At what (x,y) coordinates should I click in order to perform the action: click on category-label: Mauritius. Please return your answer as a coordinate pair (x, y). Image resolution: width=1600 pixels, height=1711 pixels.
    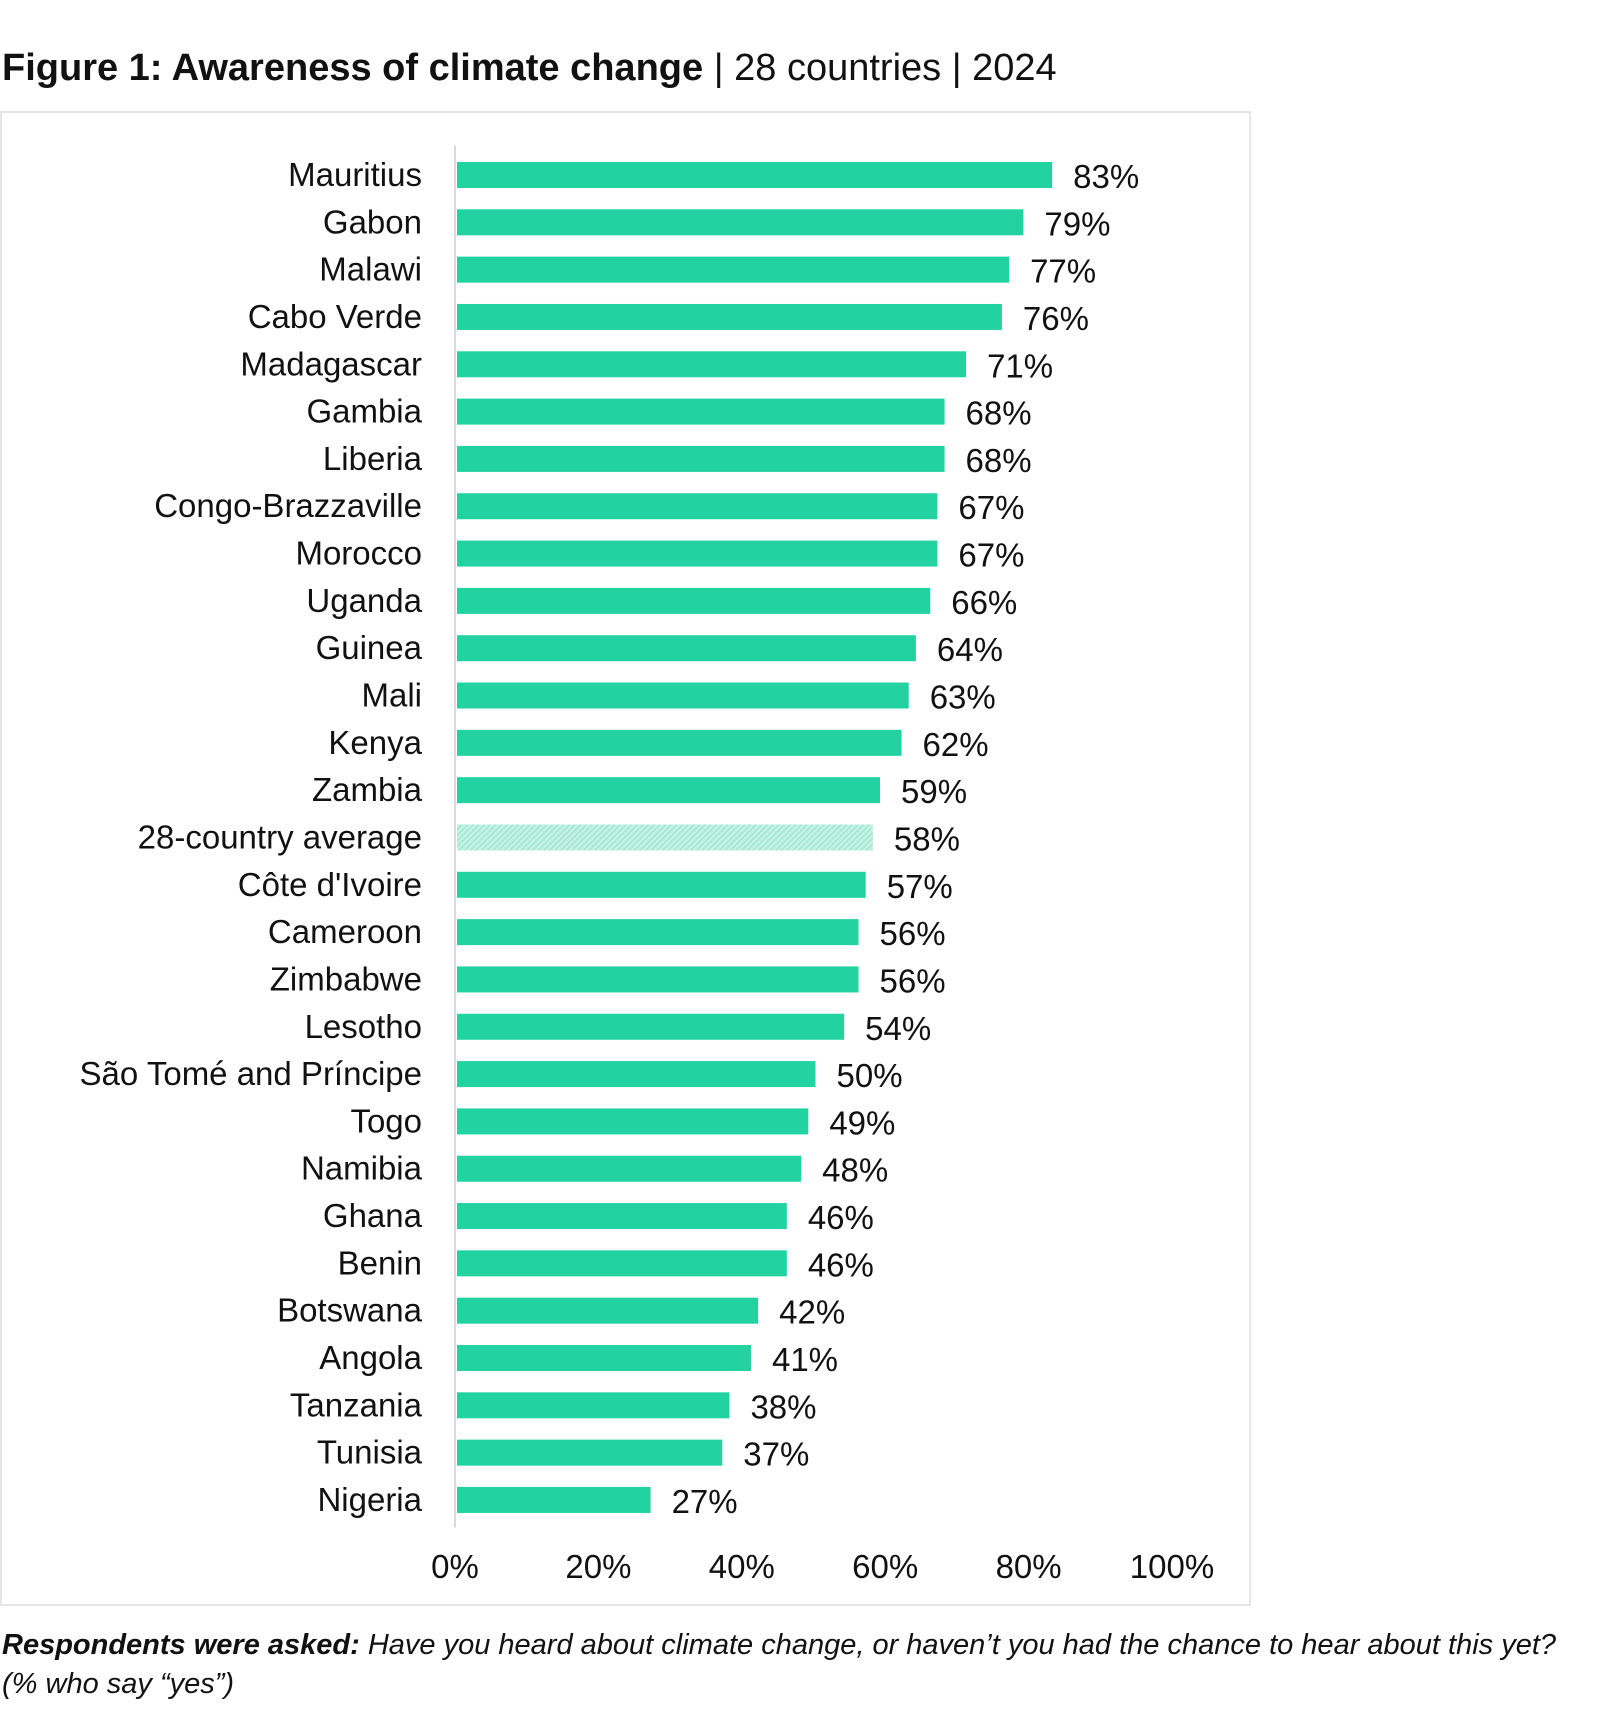
    Looking at the image, I should click on (355, 174).